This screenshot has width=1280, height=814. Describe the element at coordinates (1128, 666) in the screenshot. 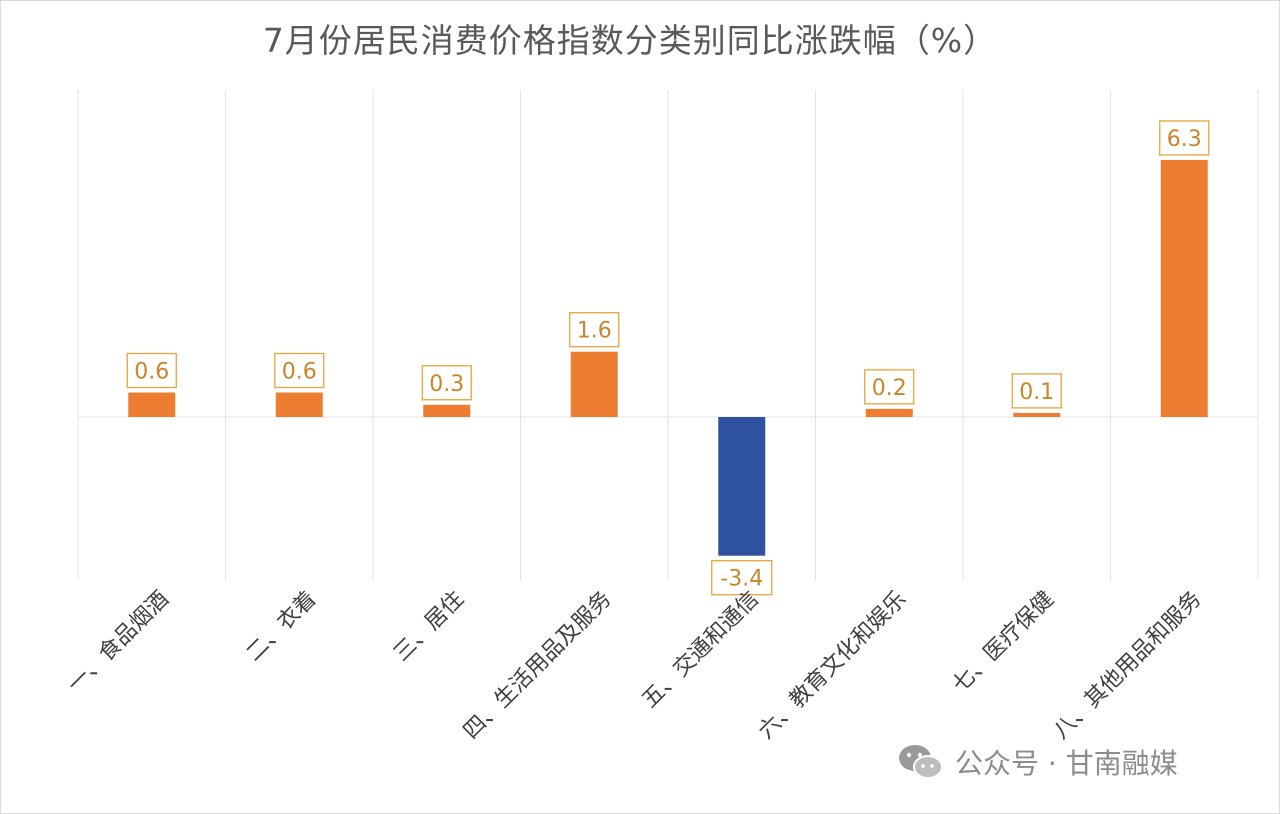

I see `category-label: 八、其他用品和服务` at that location.